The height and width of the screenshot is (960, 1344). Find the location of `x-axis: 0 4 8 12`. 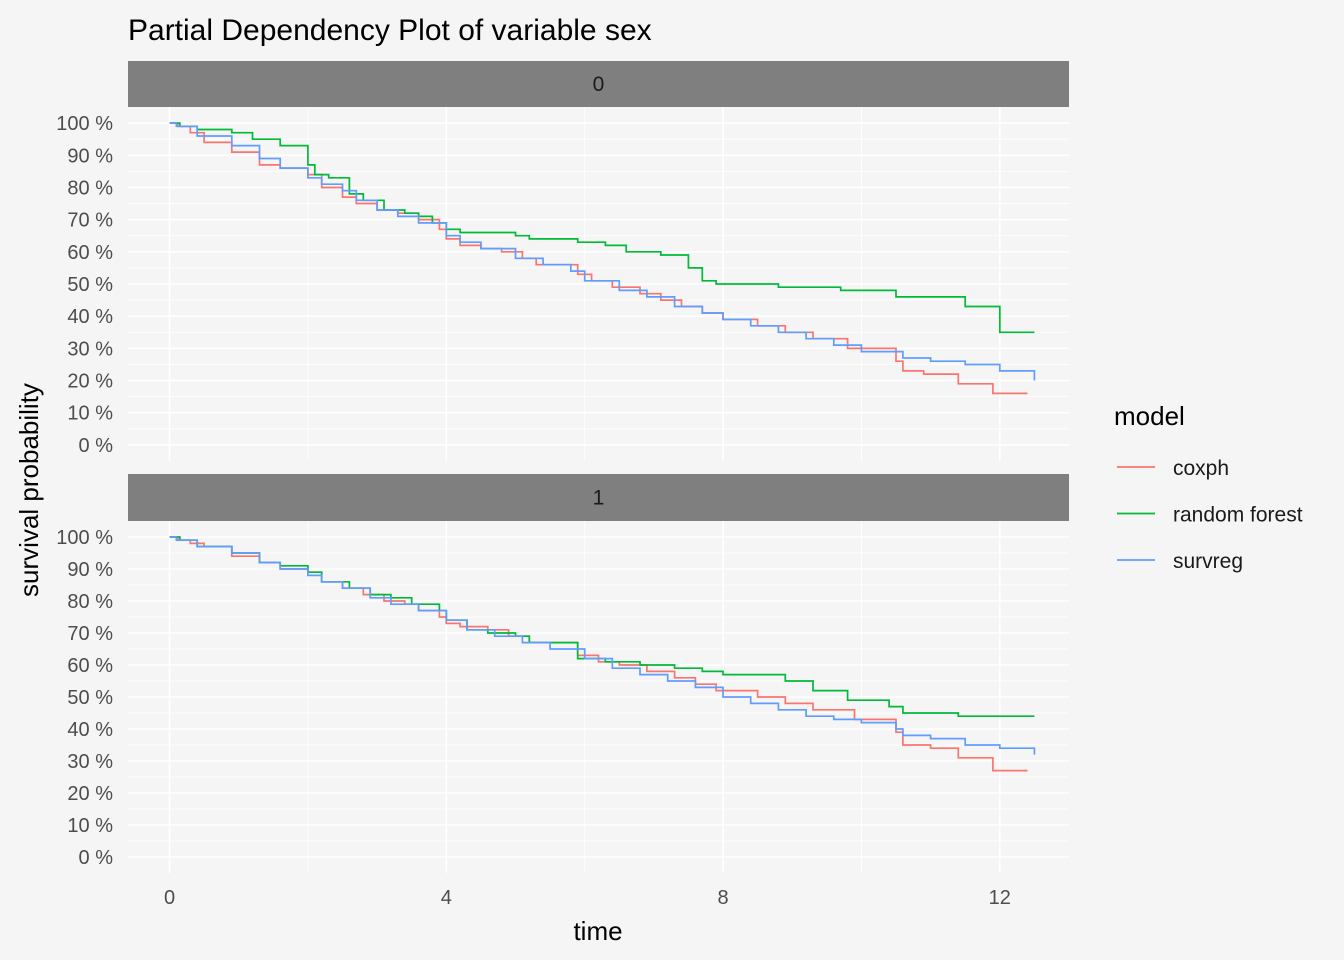

x-axis: 0 4 8 12 is located at coordinates (587, 898).